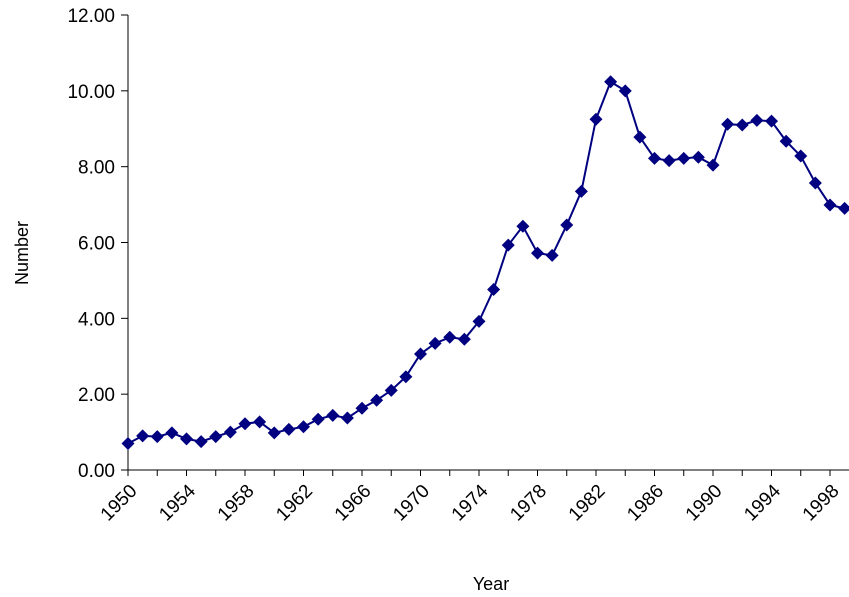 Image resolution: width=849 pixels, height=597 pixels. What do you see at coordinates (821, 503) in the screenshot?
I see `x-tick-label: 1998` at bounding box center [821, 503].